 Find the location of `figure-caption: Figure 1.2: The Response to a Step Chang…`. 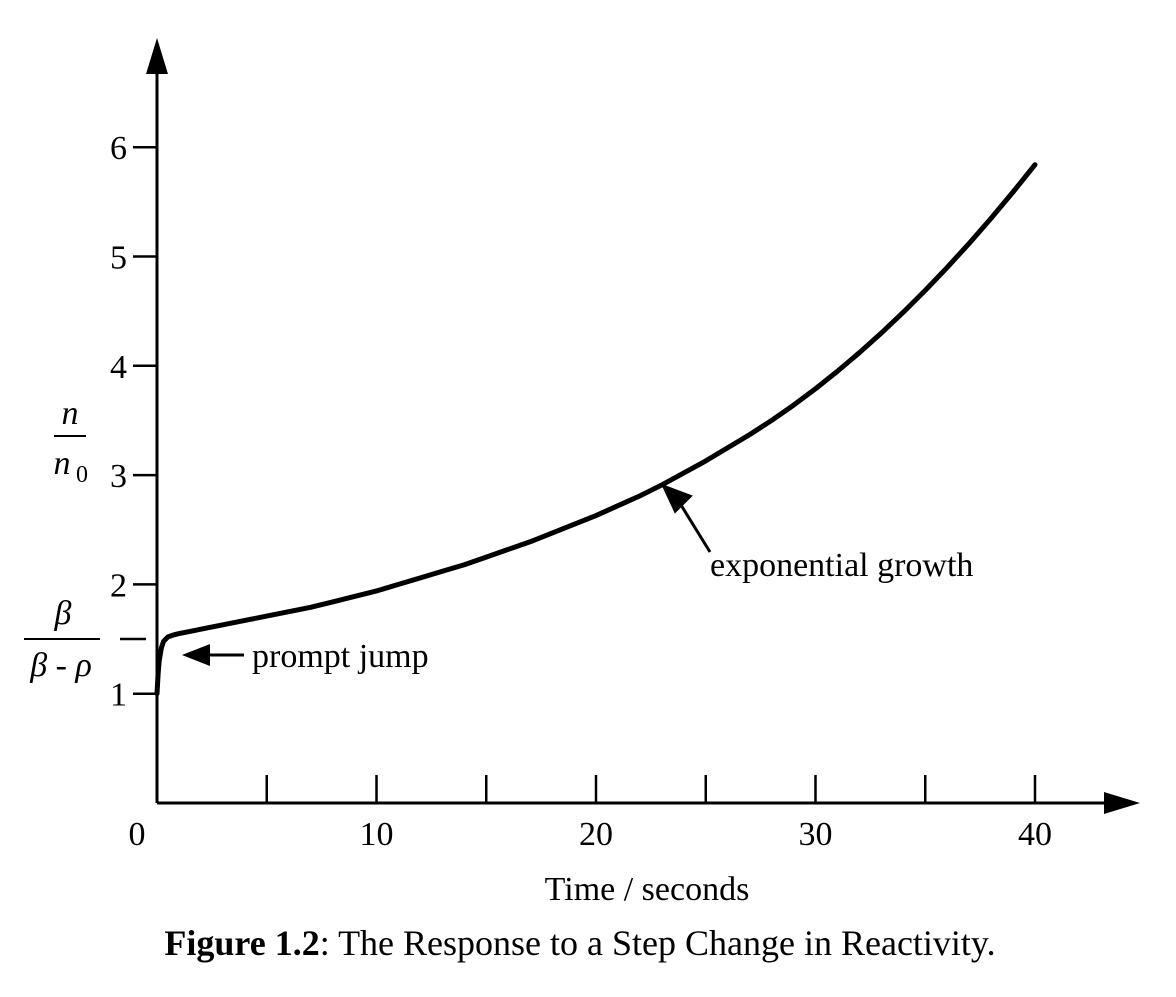

figure-caption: Figure 1.2: The Response to a Step Chang… is located at coordinates (579, 943).